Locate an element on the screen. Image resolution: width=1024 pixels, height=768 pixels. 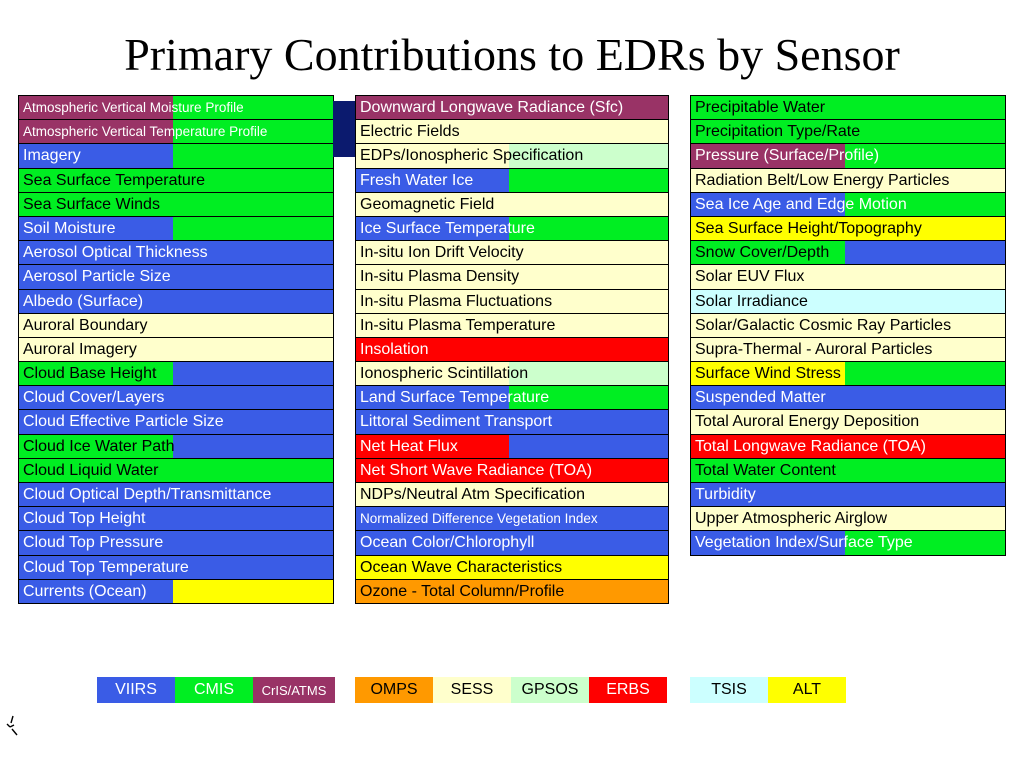
edr-row: Pressure (Surface/Profile) is located at coordinates (848, 156).